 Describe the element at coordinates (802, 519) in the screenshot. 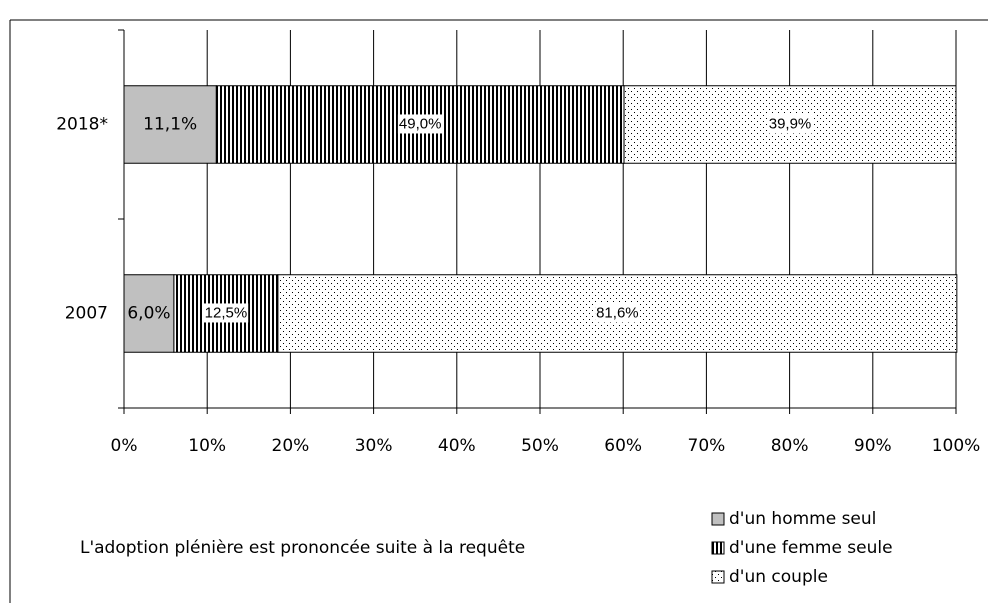

I see `legend-label: d'un homme seul` at that location.